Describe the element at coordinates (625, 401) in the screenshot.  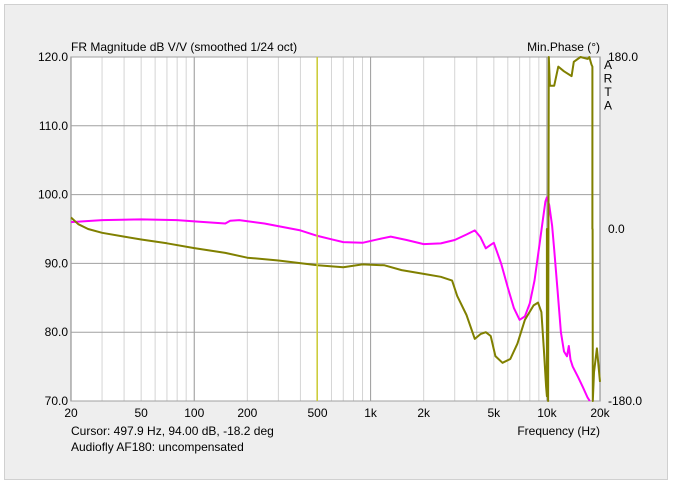
I see `phase-tick-label: -180.0` at that location.